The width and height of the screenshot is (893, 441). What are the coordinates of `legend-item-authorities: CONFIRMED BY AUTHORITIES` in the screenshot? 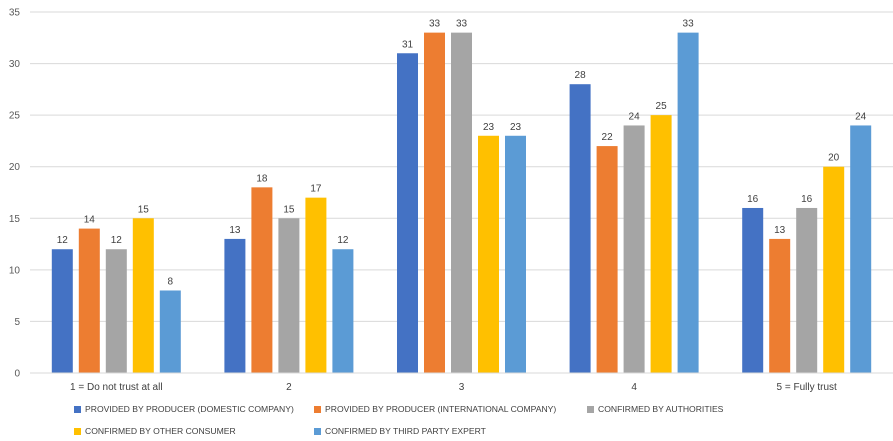 It's located at (655, 409).